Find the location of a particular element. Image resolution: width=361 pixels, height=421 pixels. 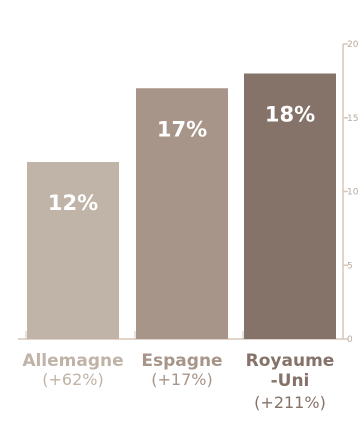

bar-value-label: 17% is located at coordinates (182, 129).